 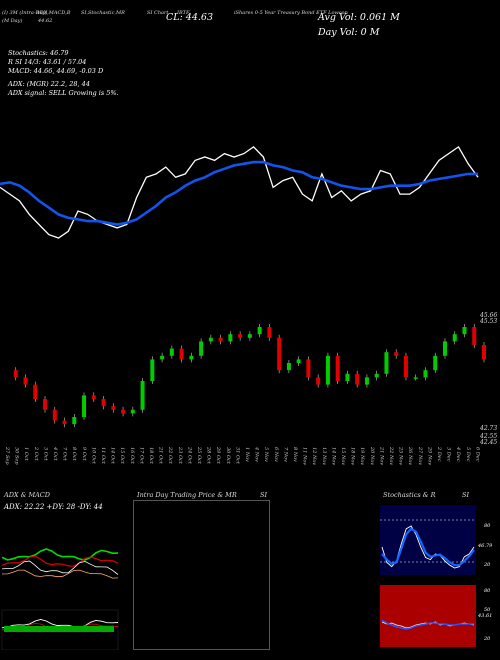 What do you see at coordinates (359, 17) in the screenshot?
I see `avg-vol-label: Avg Vol: 0.061 M` at bounding box center [359, 17].